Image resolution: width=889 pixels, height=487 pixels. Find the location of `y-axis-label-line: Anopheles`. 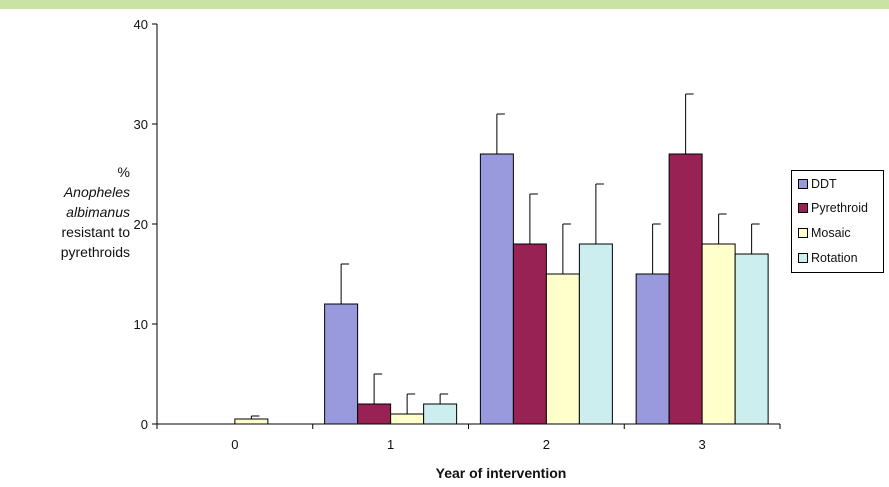

y-axis-label-line: Anopheles is located at coordinates (96, 192).